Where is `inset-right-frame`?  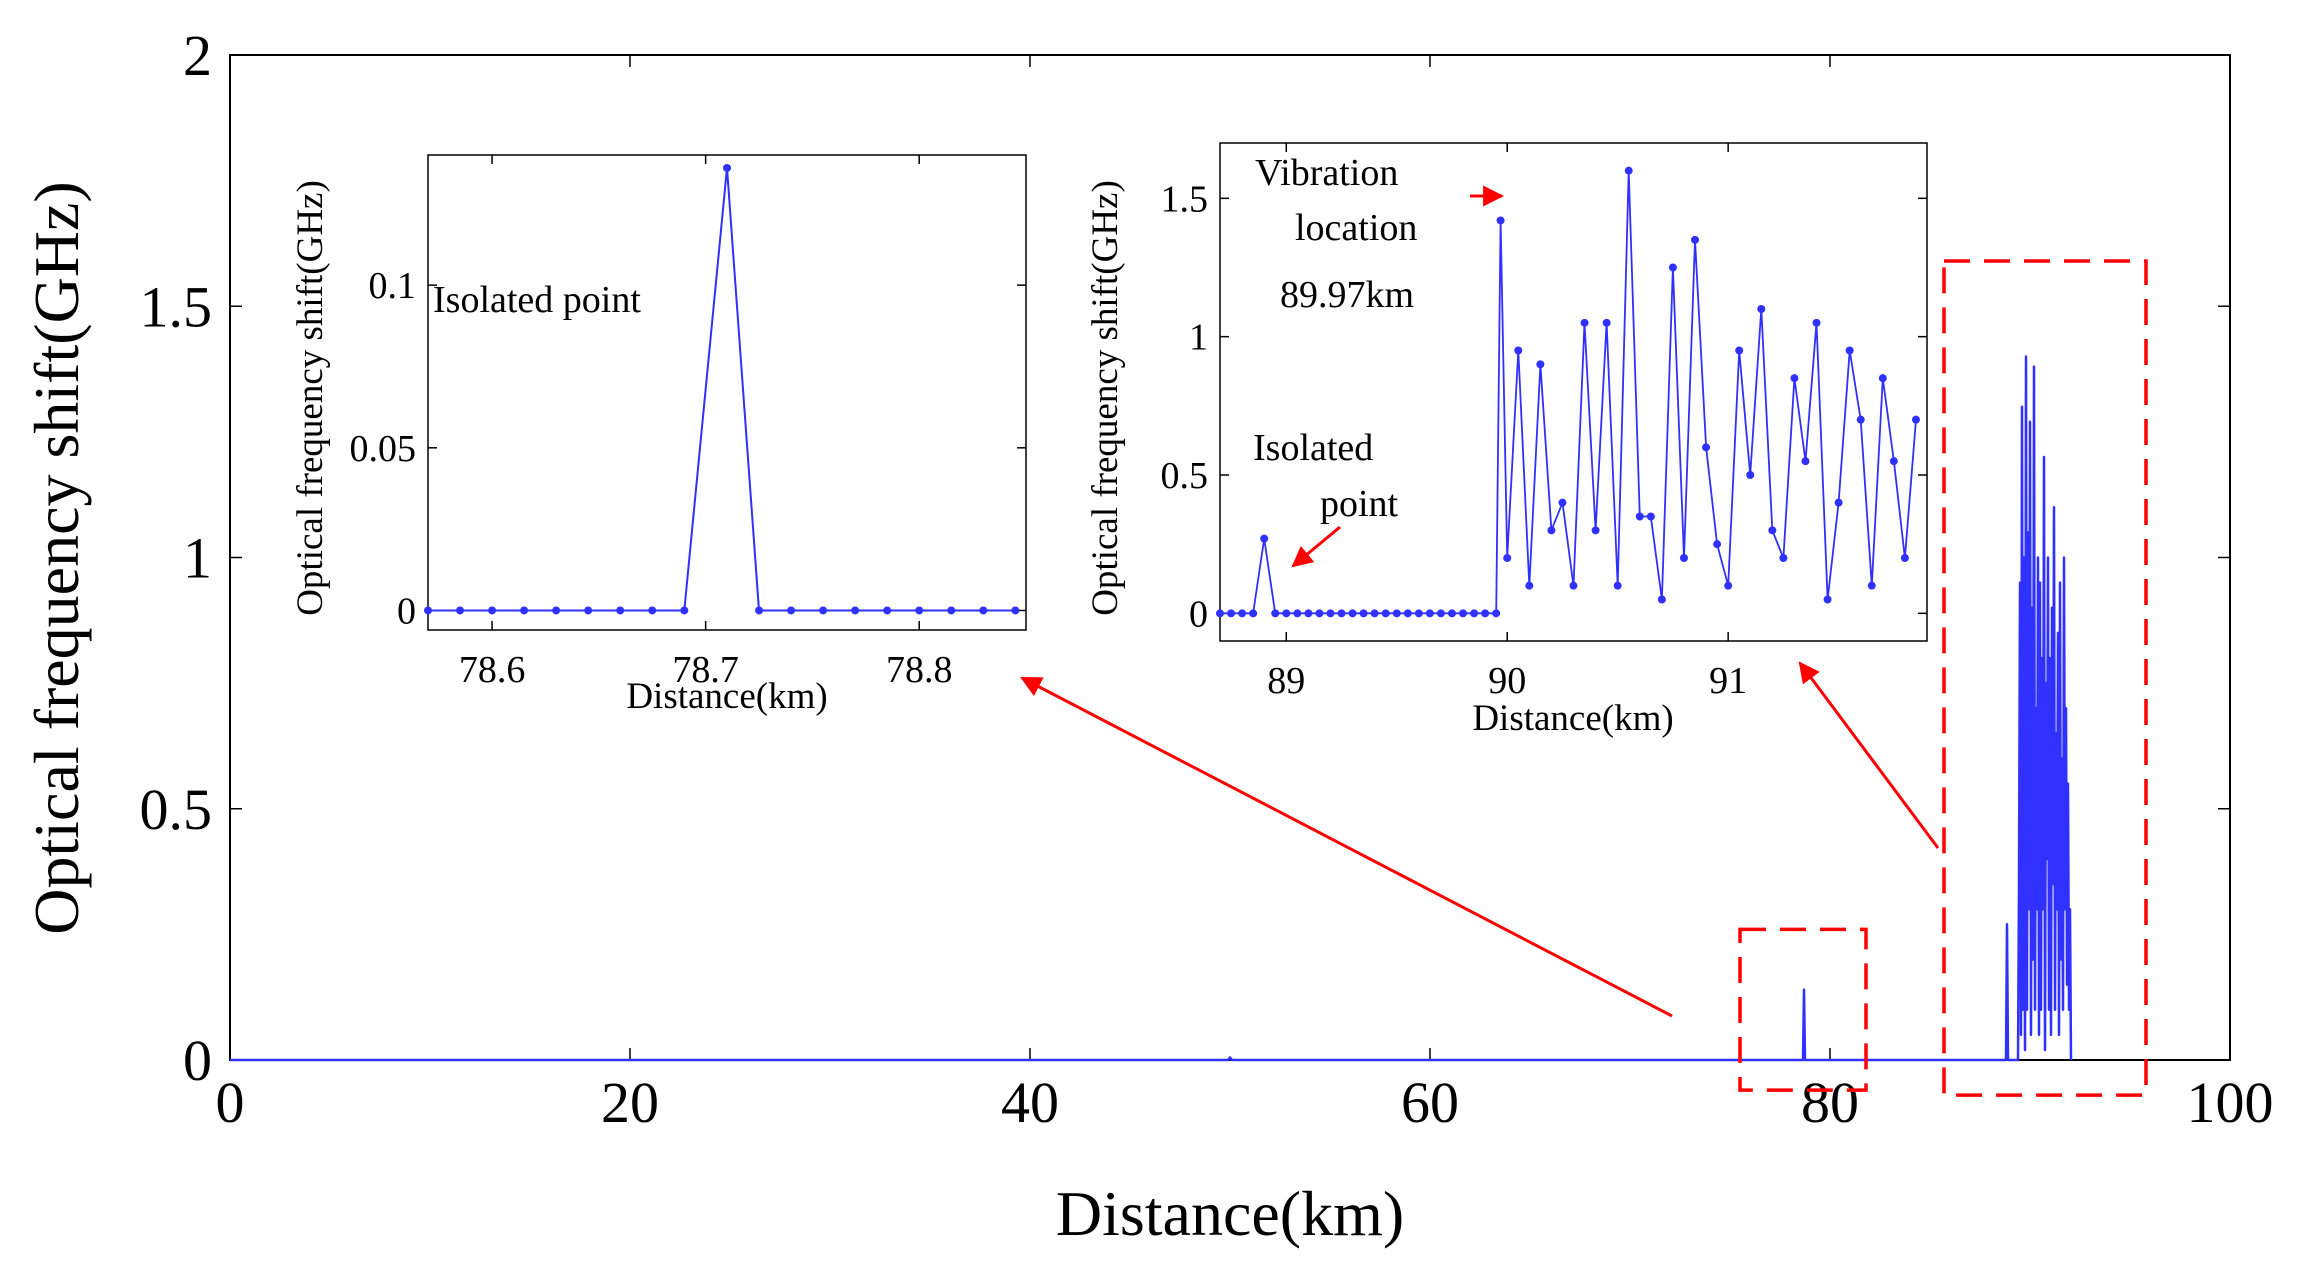 inset-right-frame is located at coordinates (1573, 392).